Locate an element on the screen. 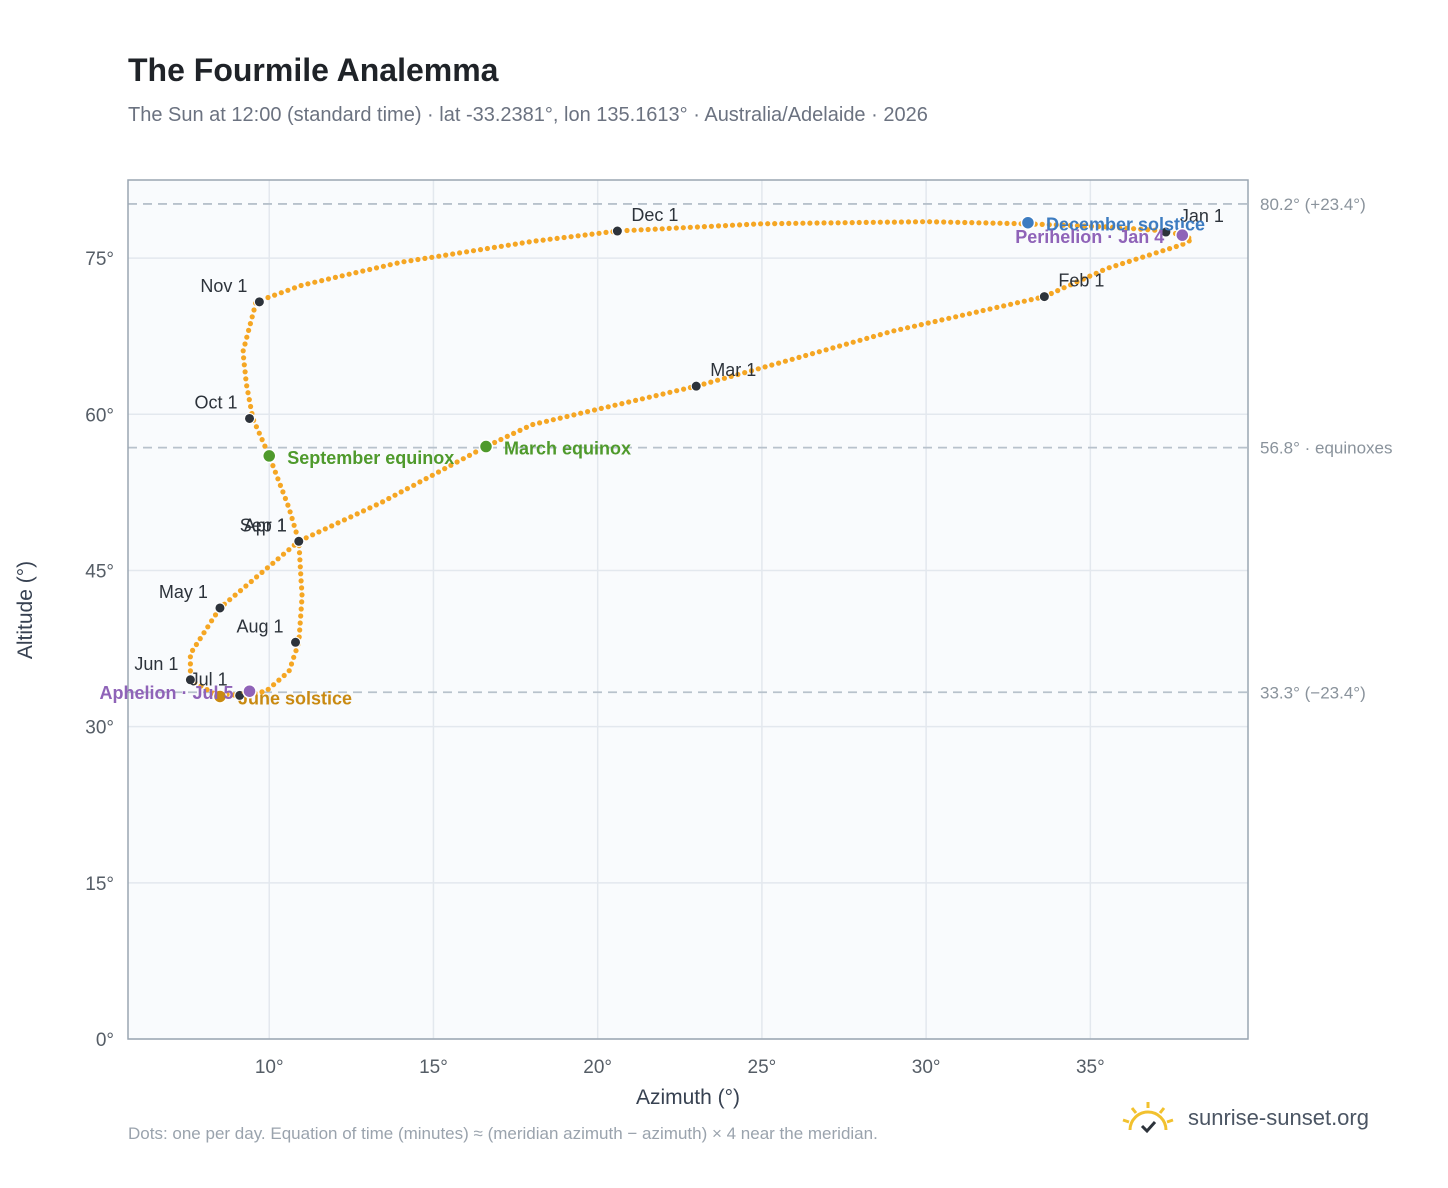 This screenshot has width=1448, height=1188. brand: sunrise-sunset.org is located at coordinates (1244, 1118).